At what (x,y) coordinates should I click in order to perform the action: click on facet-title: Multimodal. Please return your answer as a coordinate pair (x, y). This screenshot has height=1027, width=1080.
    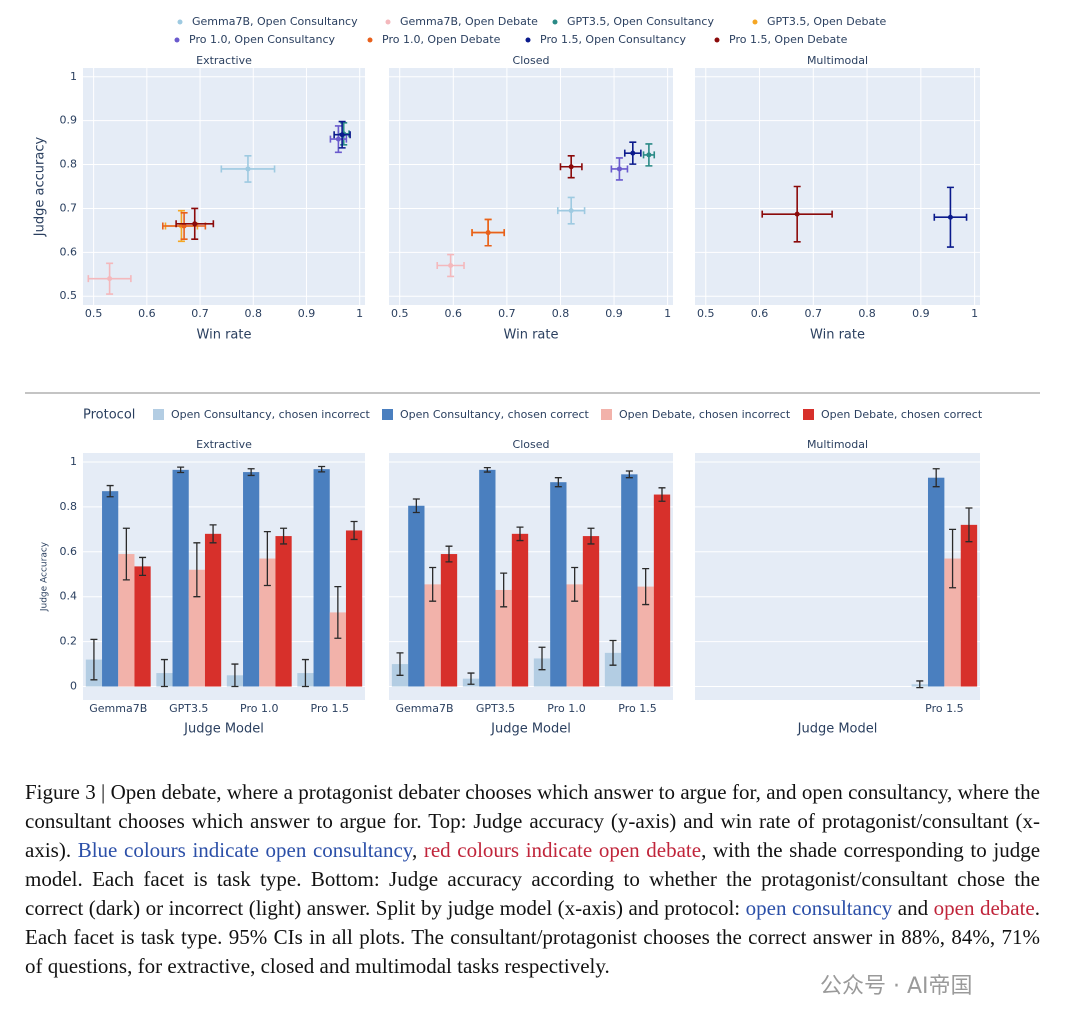
    Looking at the image, I should click on (837, 444).